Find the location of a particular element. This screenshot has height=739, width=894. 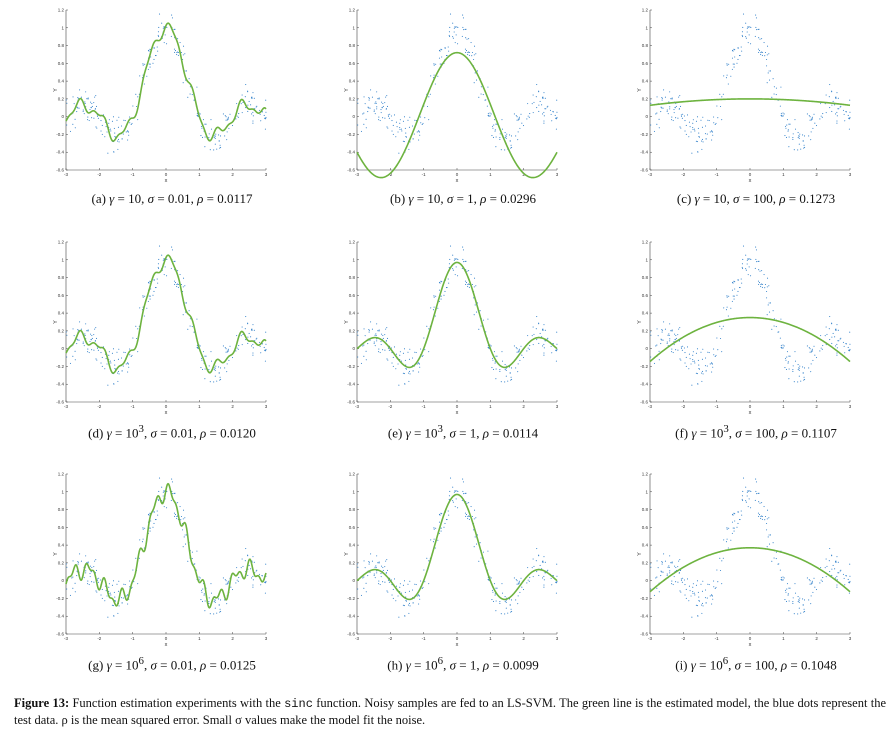

x-tick-label: 2 is located at coordinates (816, 174).